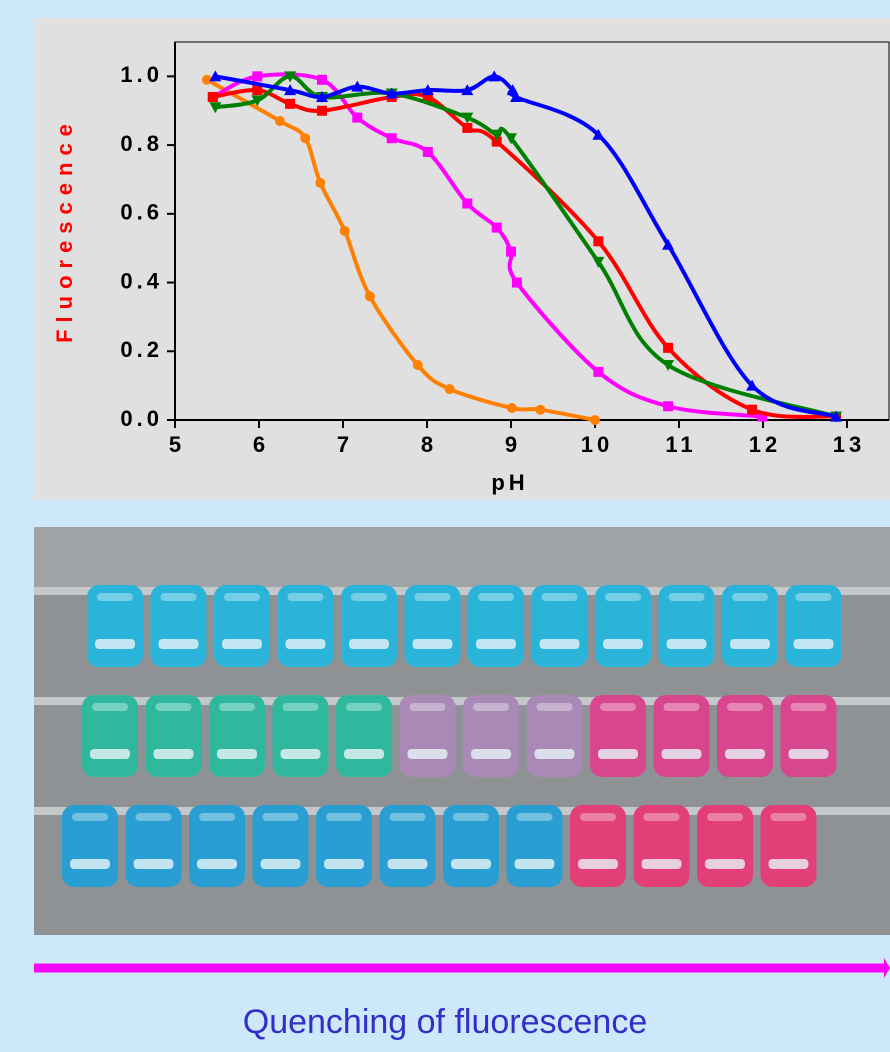 The height and width of the screenshot is (1052, 890). What do you see at coordinates (462, 701) in the screenshot?
I see `rail` at bounding box center [462, 701].